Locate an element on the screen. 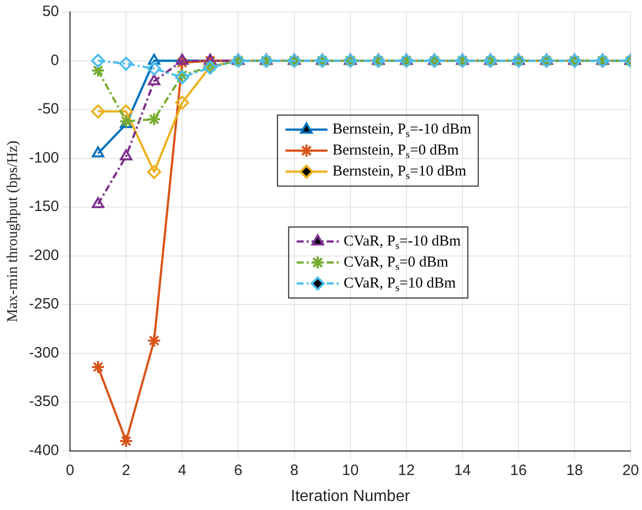 This screenshot has height=510, width=642. y-tick-label: 0 is located at coordinates (55, 60).